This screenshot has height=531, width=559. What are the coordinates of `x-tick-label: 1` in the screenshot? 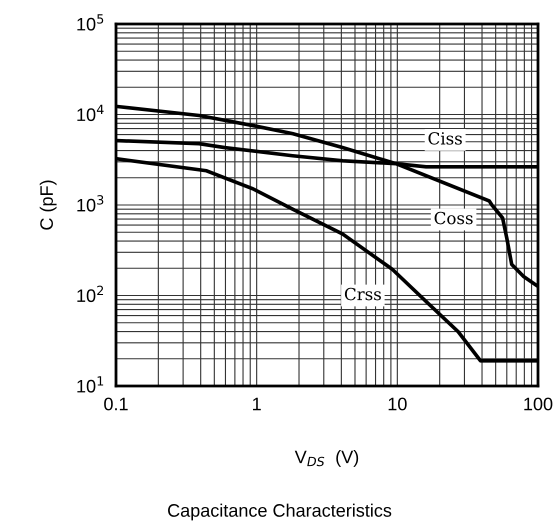 It's located at (257, 404).